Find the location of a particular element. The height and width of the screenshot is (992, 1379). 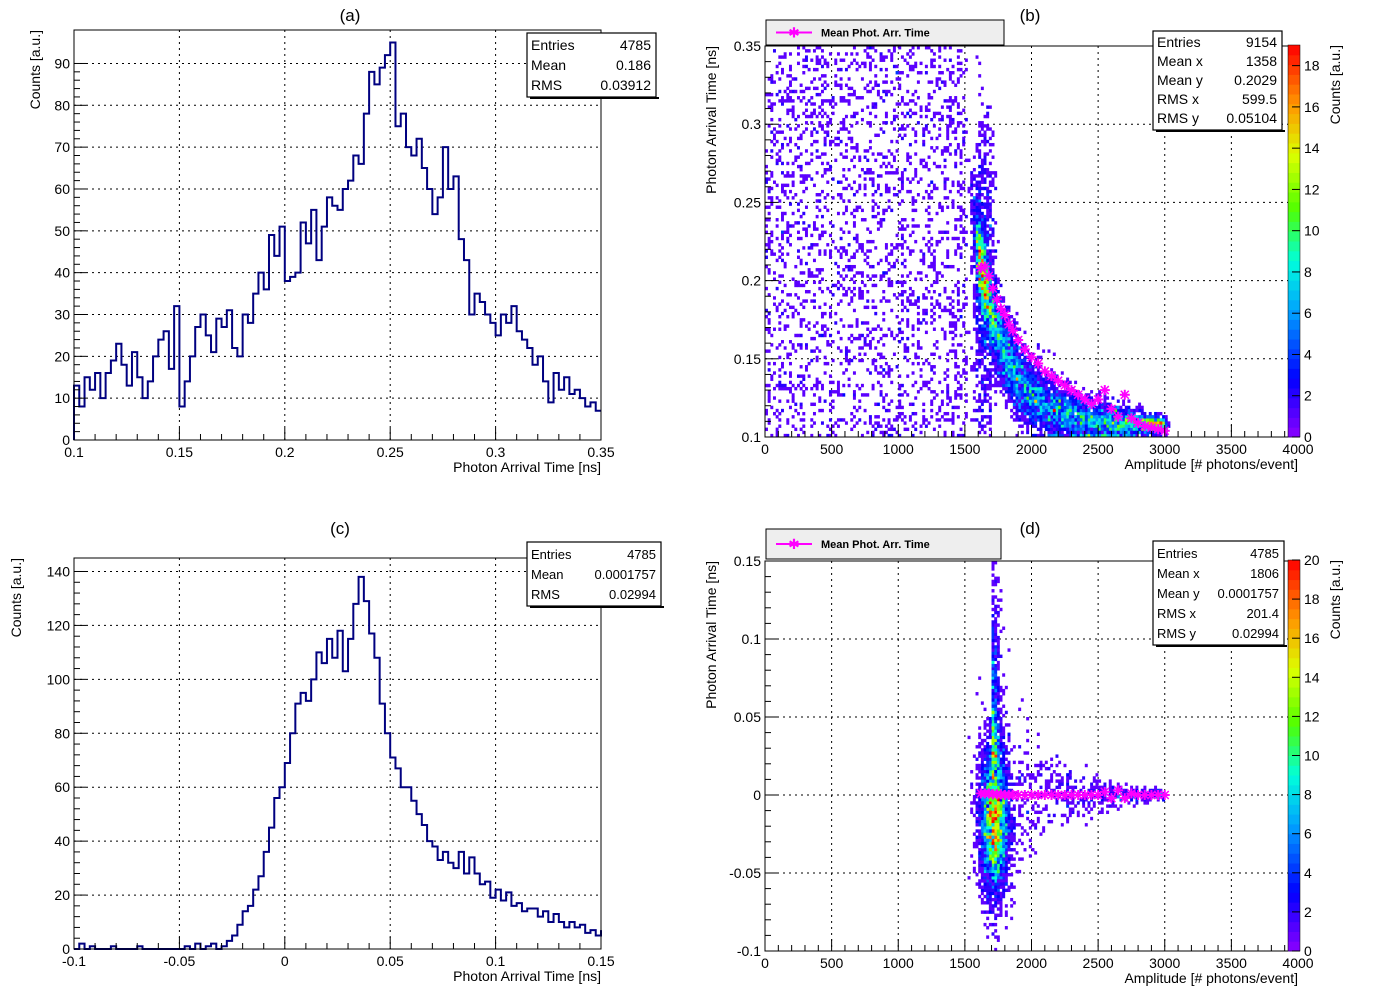

stats-box is located at coordinates (1217, 80).